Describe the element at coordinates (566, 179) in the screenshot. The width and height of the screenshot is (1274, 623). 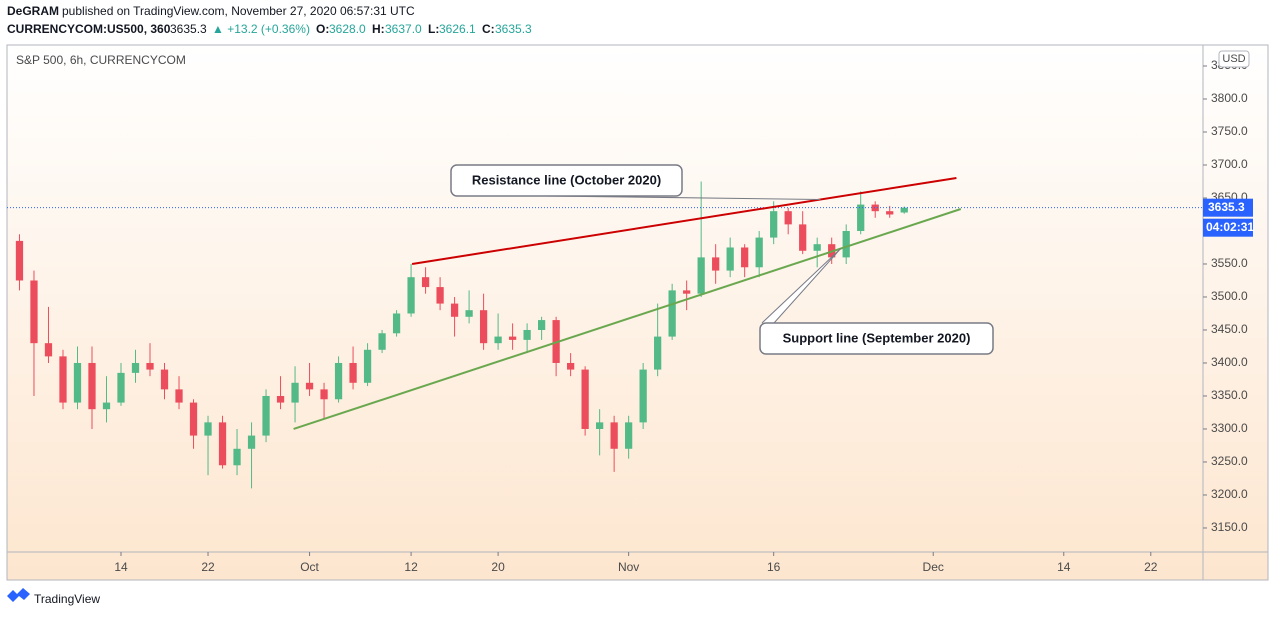
I see `callout-text: Resistance line (October 2020)` at that location.